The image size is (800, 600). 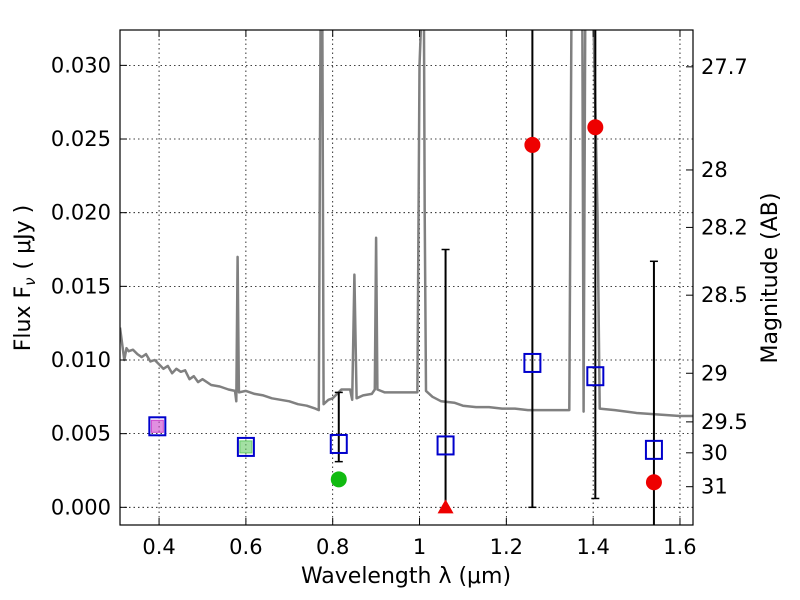 What do you see at coordinates (23, 318) in the screenshot?
I see `y-axis-label-text: Flux F` at bounding box center [23, 318].